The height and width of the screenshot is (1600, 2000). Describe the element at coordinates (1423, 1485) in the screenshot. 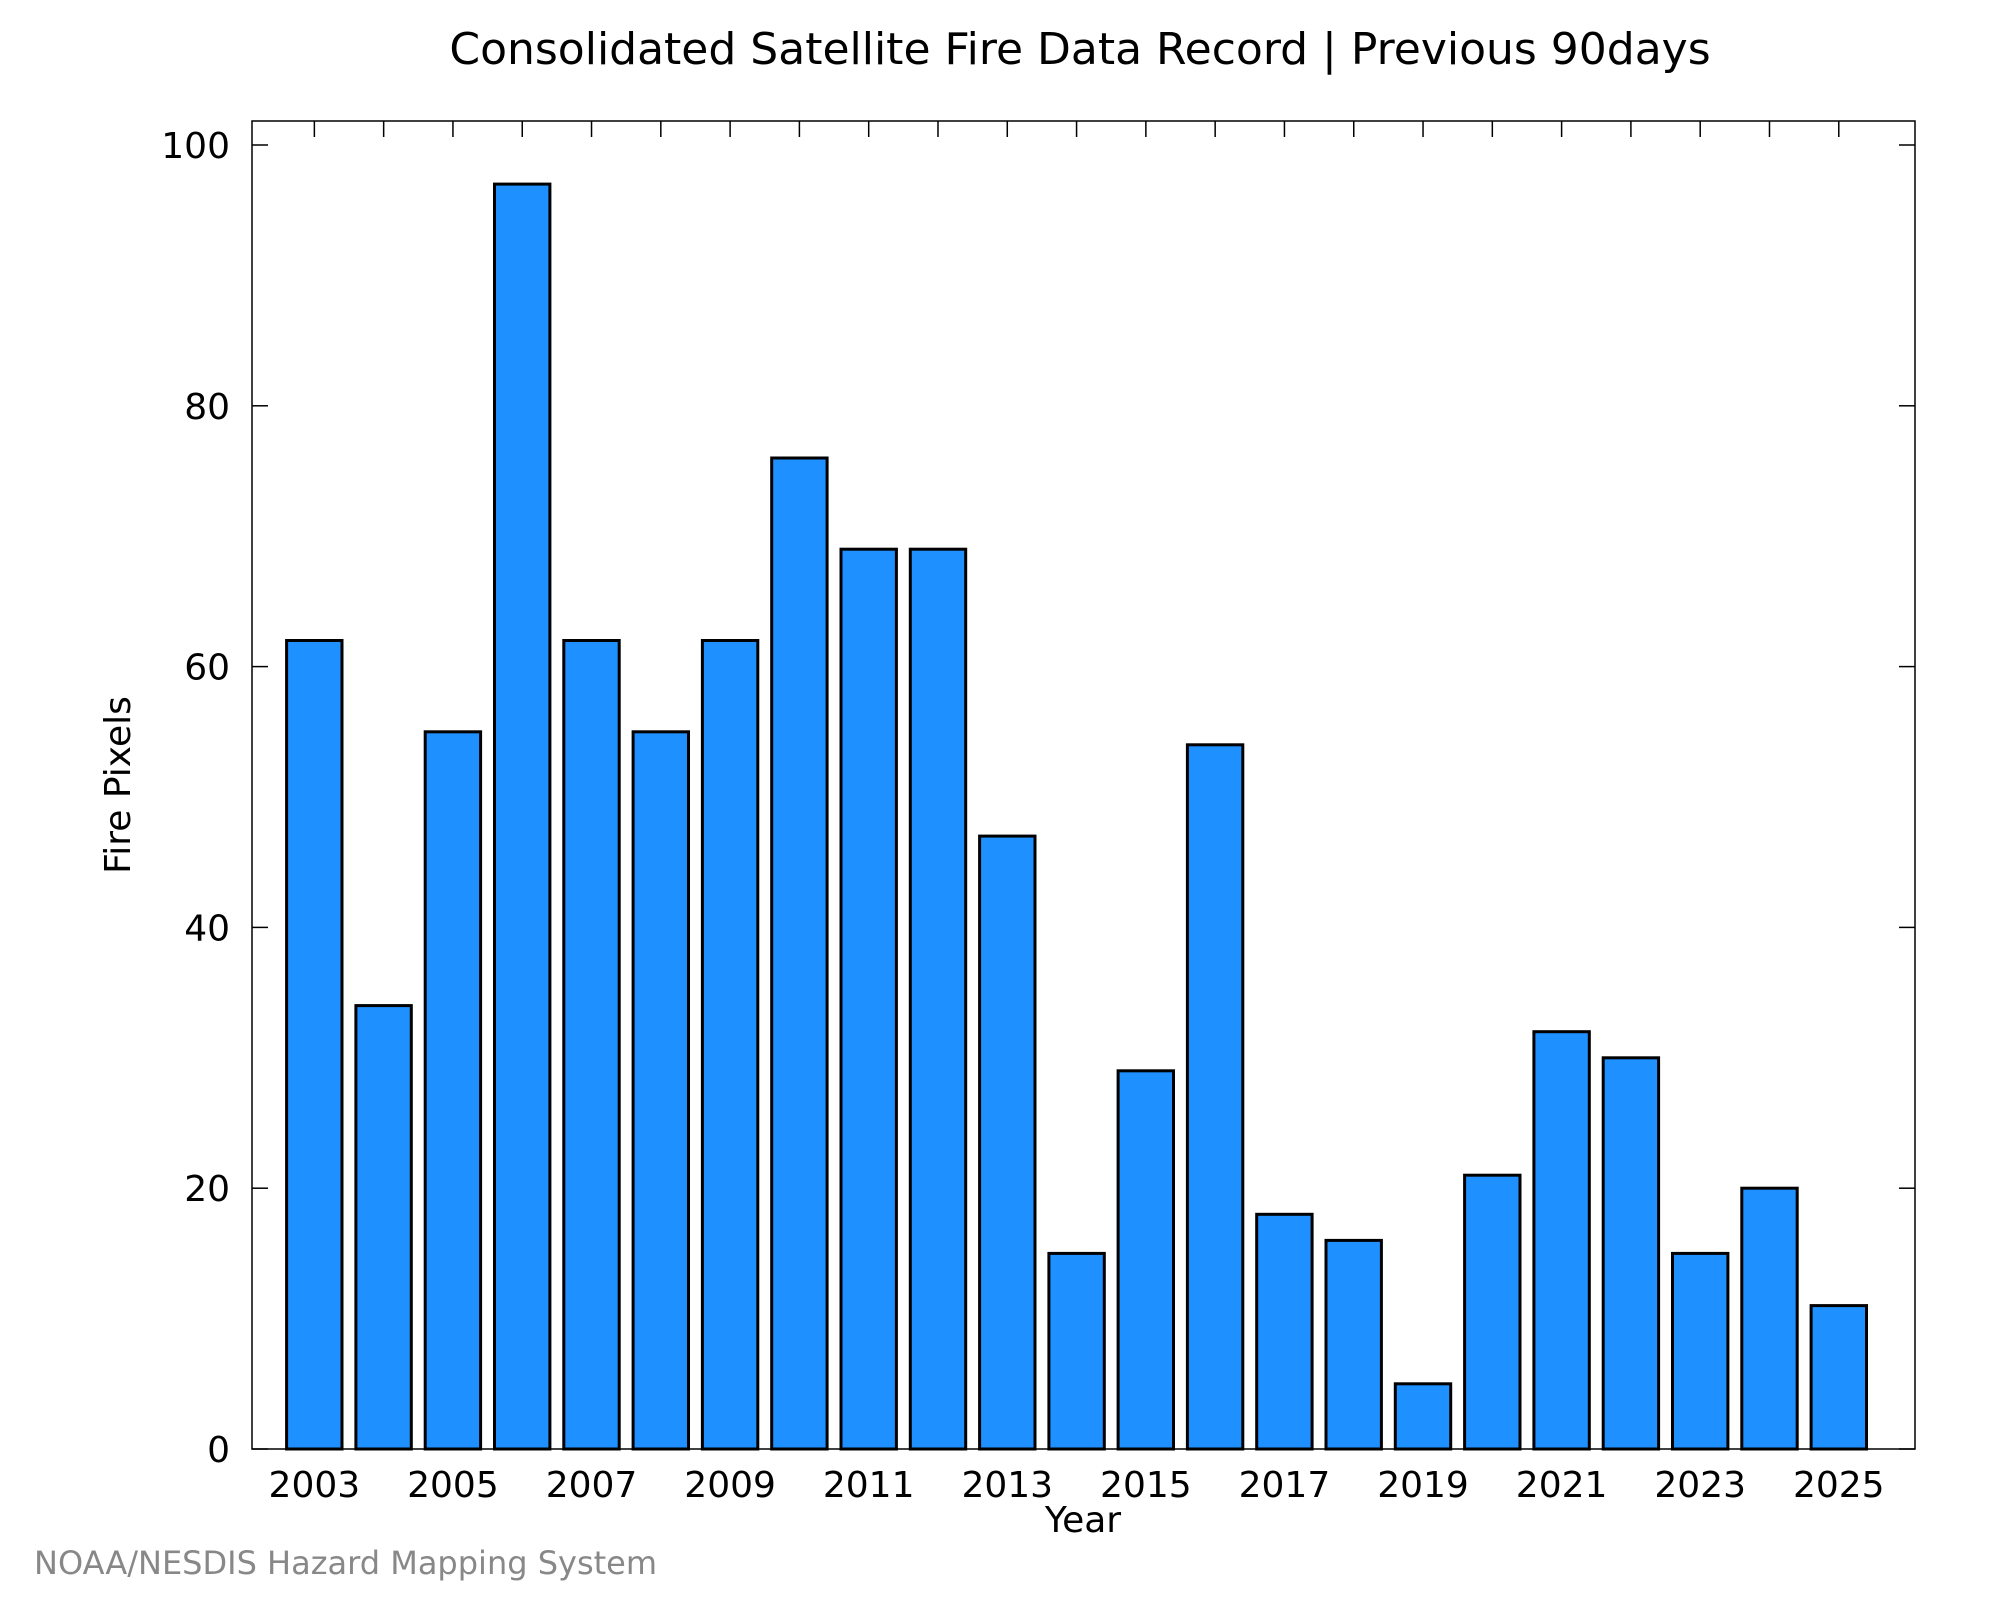

I see `x-tick-label: 2019` at that location.